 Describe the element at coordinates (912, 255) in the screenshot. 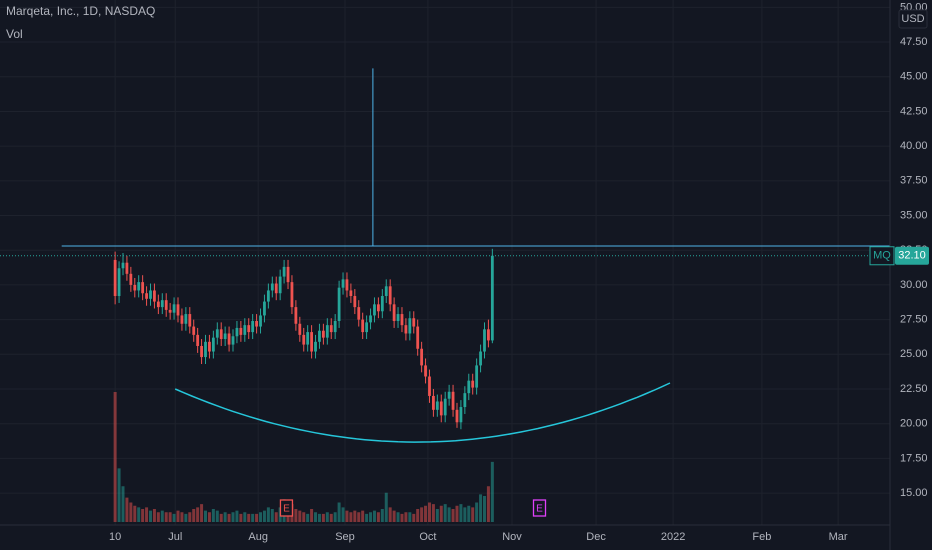

I see `last-price-box` at that location.